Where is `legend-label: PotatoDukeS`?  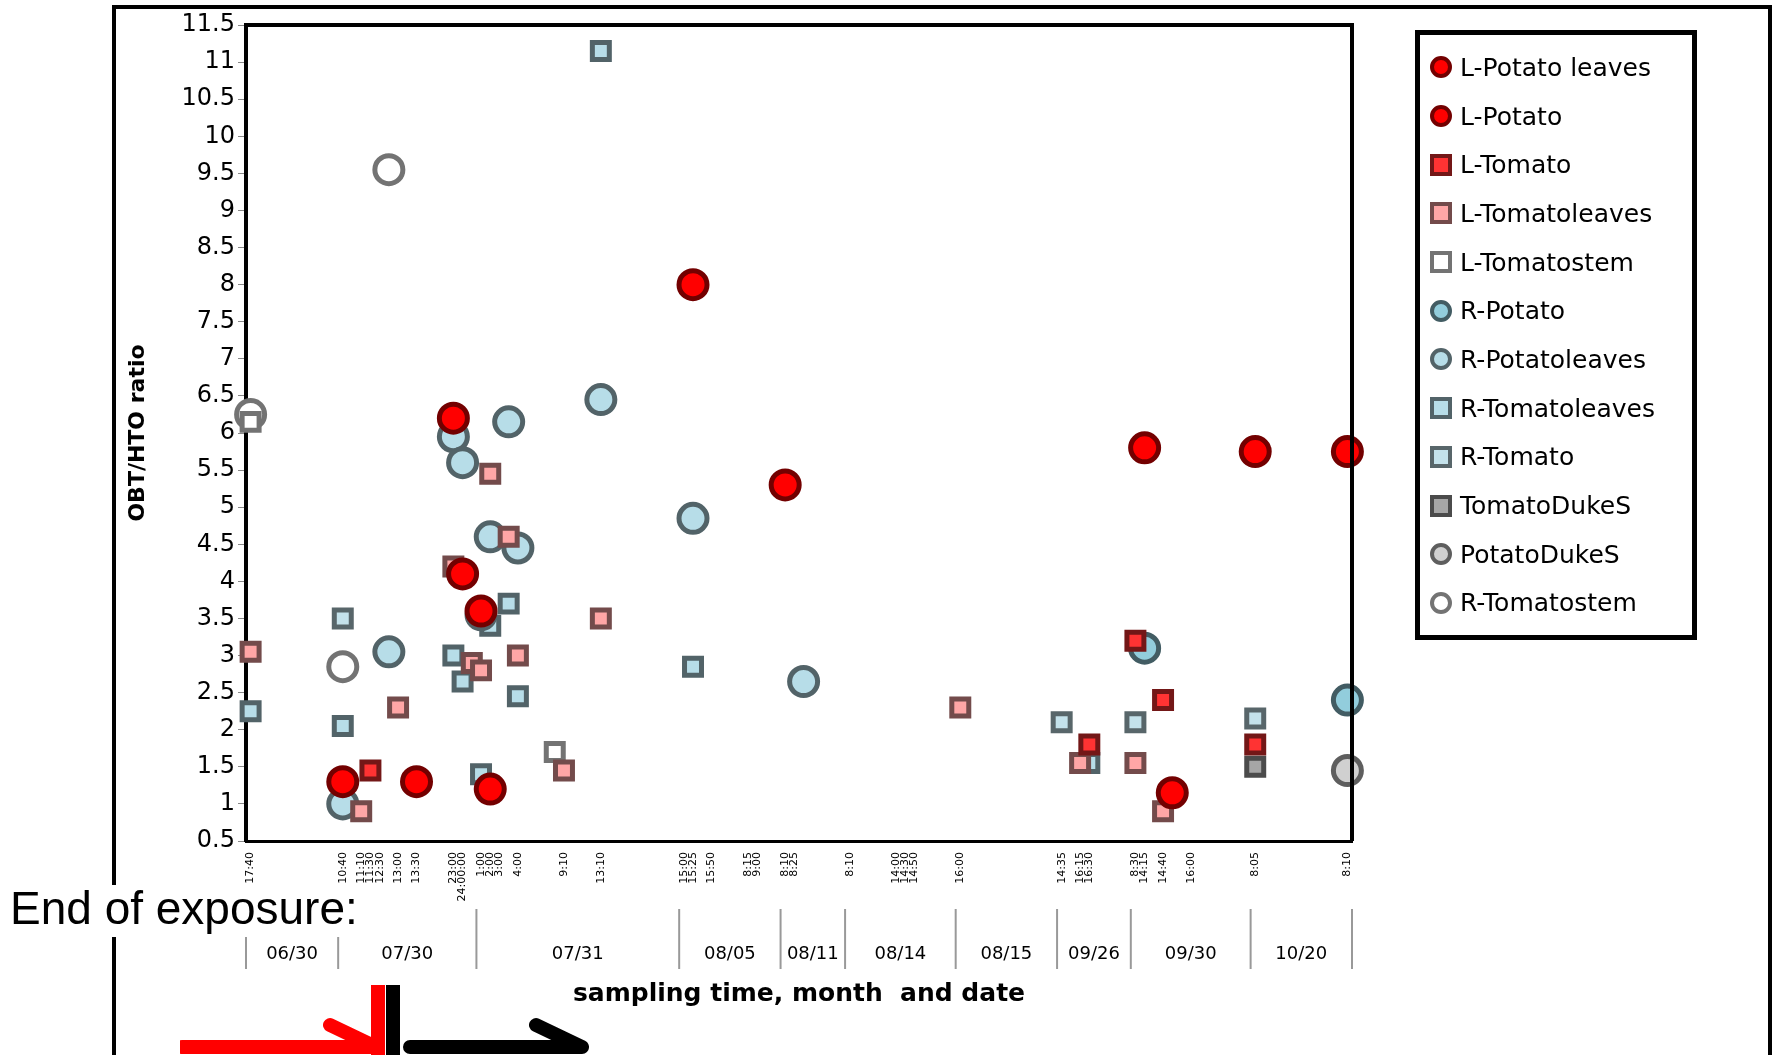 legend-label: PotatoDukeS is located at coordinates (1540, 554).